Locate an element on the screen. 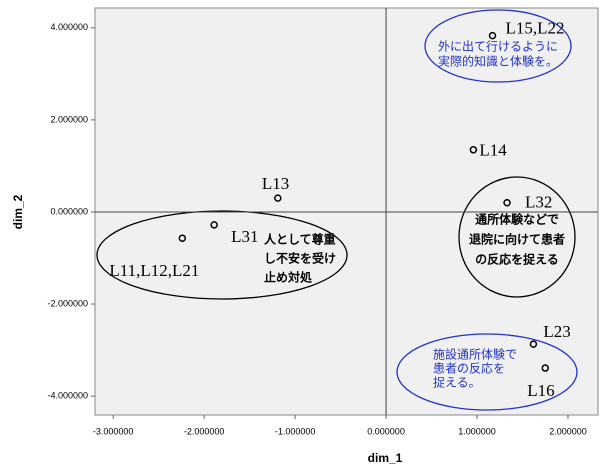 This screenshot has width=605, height=476. annotation: 外に出て行けるように is located at coordinates (498, 47).